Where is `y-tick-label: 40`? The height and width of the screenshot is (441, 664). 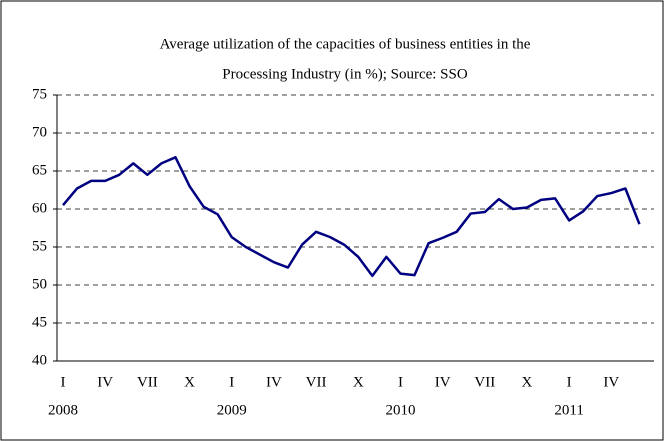 y-tick-label: 40 is located at coordinates (39, 360).